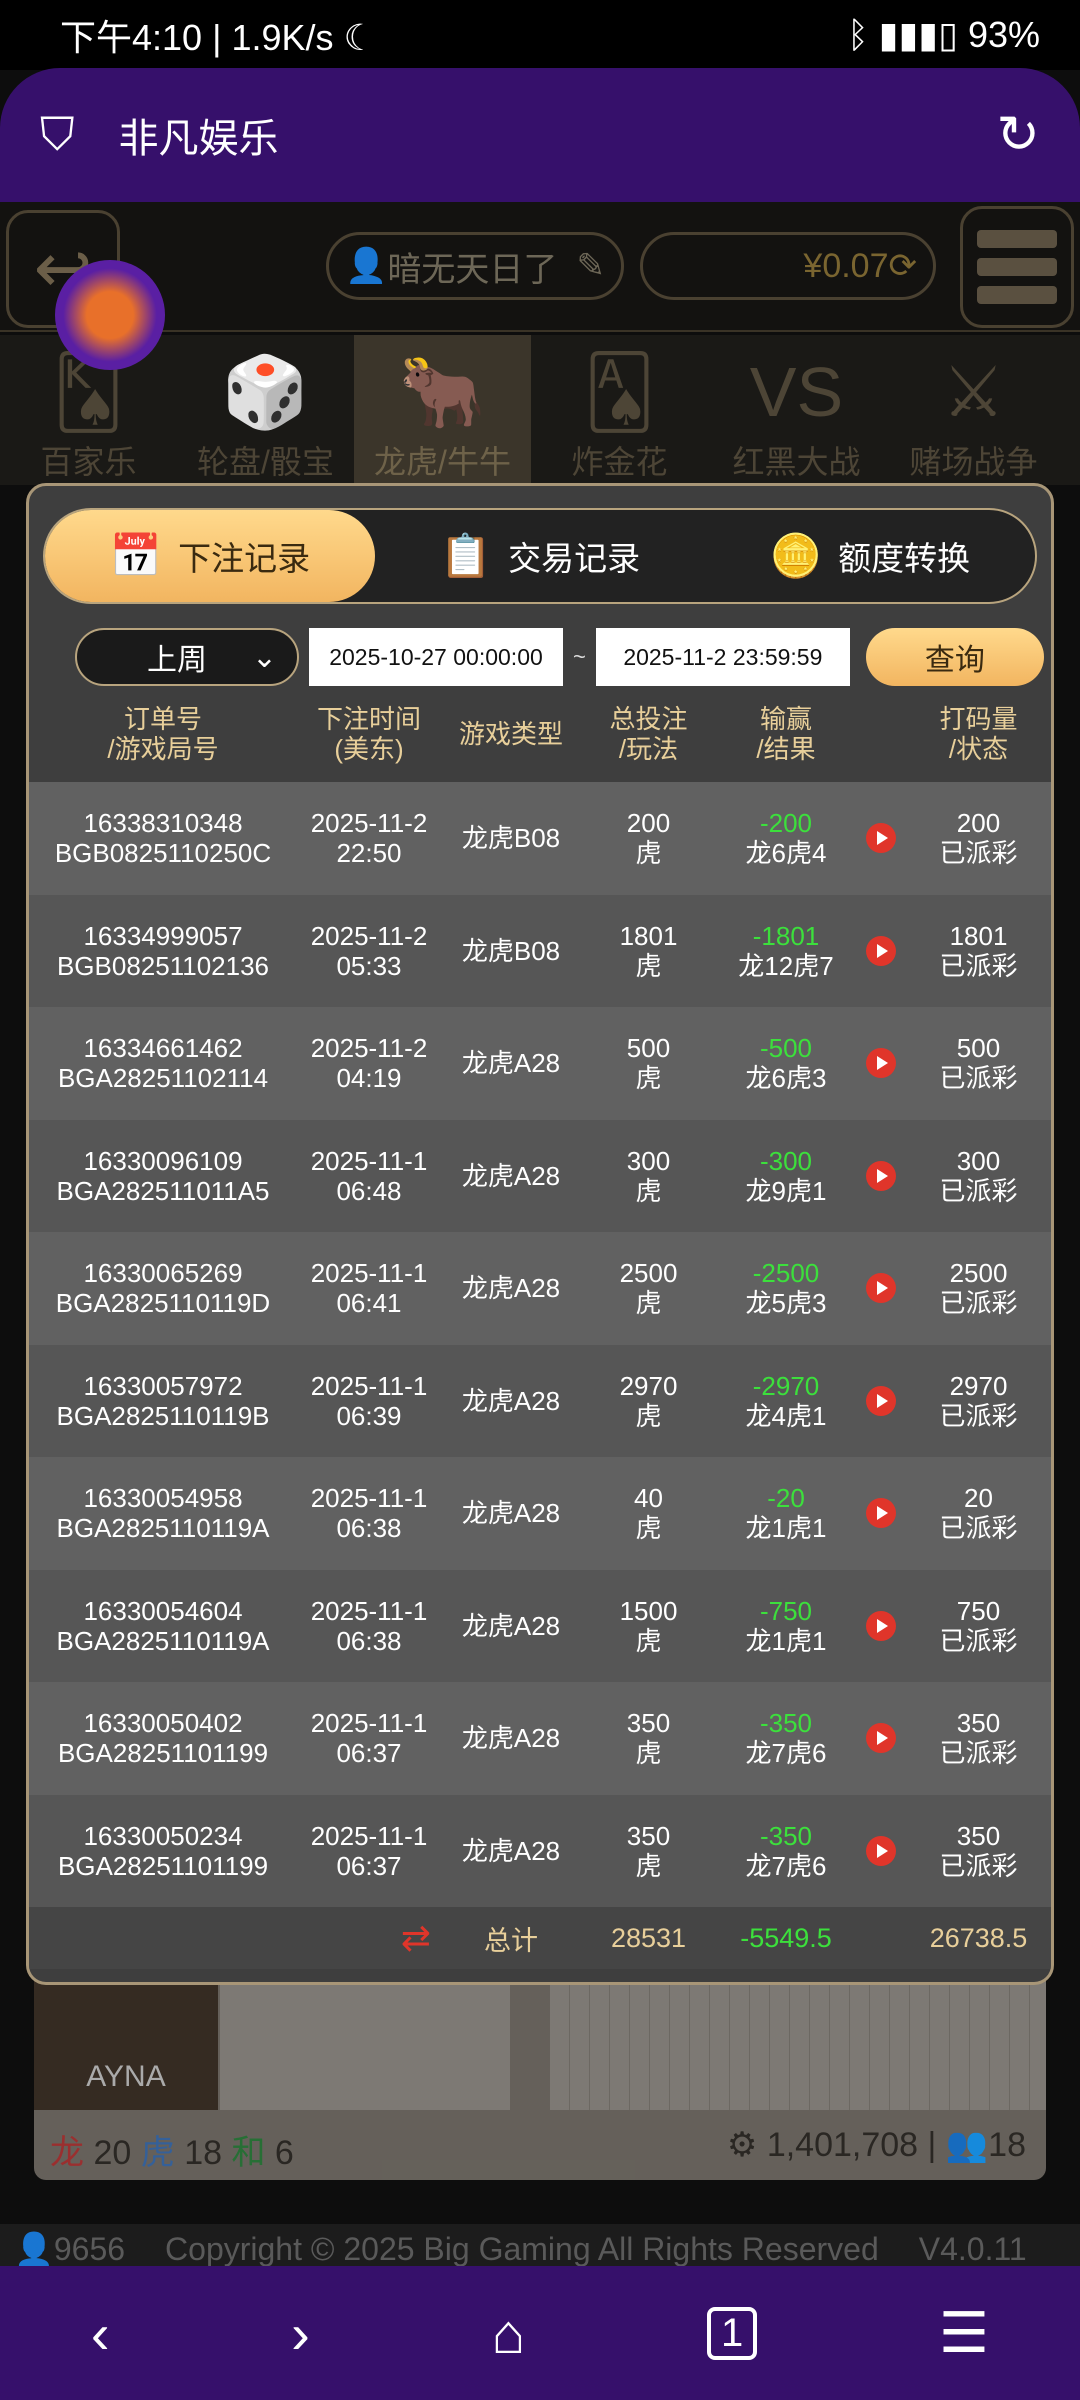 The height and width of the screenshot is (2400, 1080). What do you see at coordinates (786, 1528) in the screenshot?
I see `result: 龙1虎1` at bounding box center [786, 1528].